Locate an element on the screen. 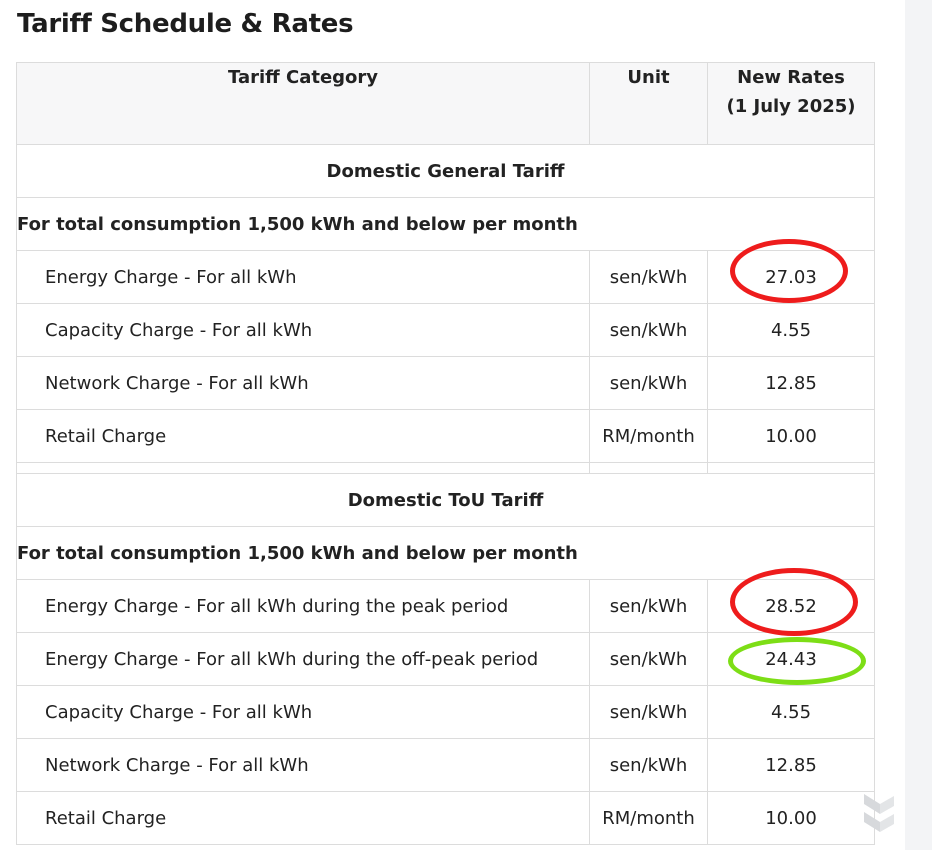  section-title-row: Domestic General Tariff is located at coordinates (445, 171).